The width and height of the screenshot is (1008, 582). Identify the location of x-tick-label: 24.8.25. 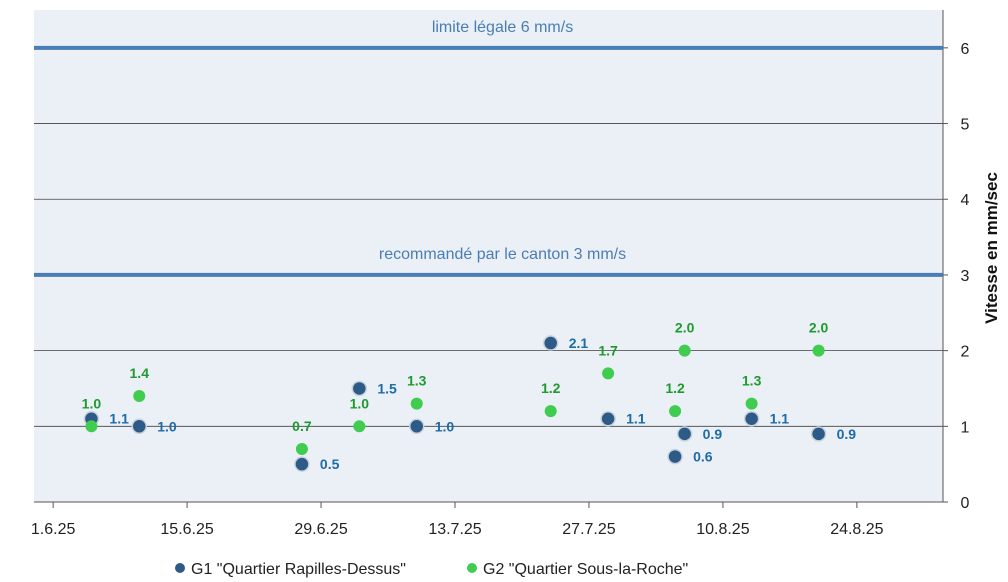
(856, 529).